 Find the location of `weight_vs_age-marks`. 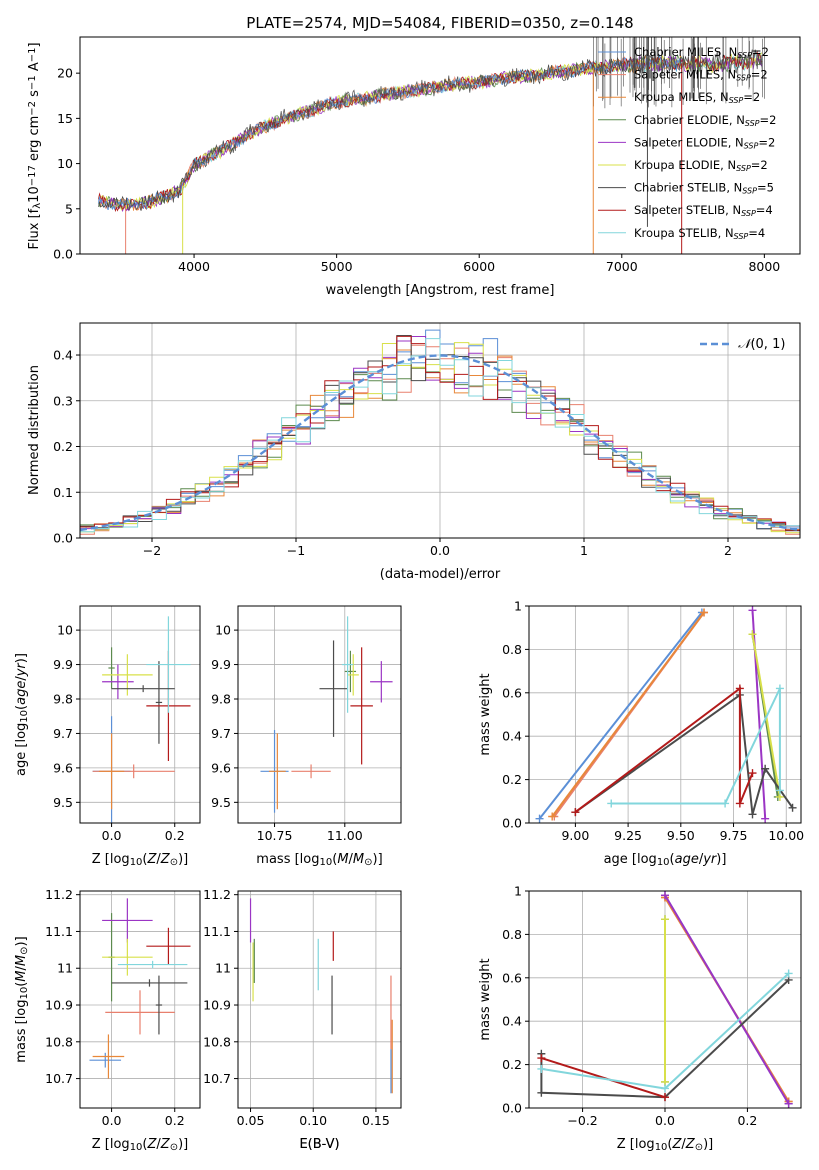

weight_vs_age-marks is located at coordinates (666, 714).